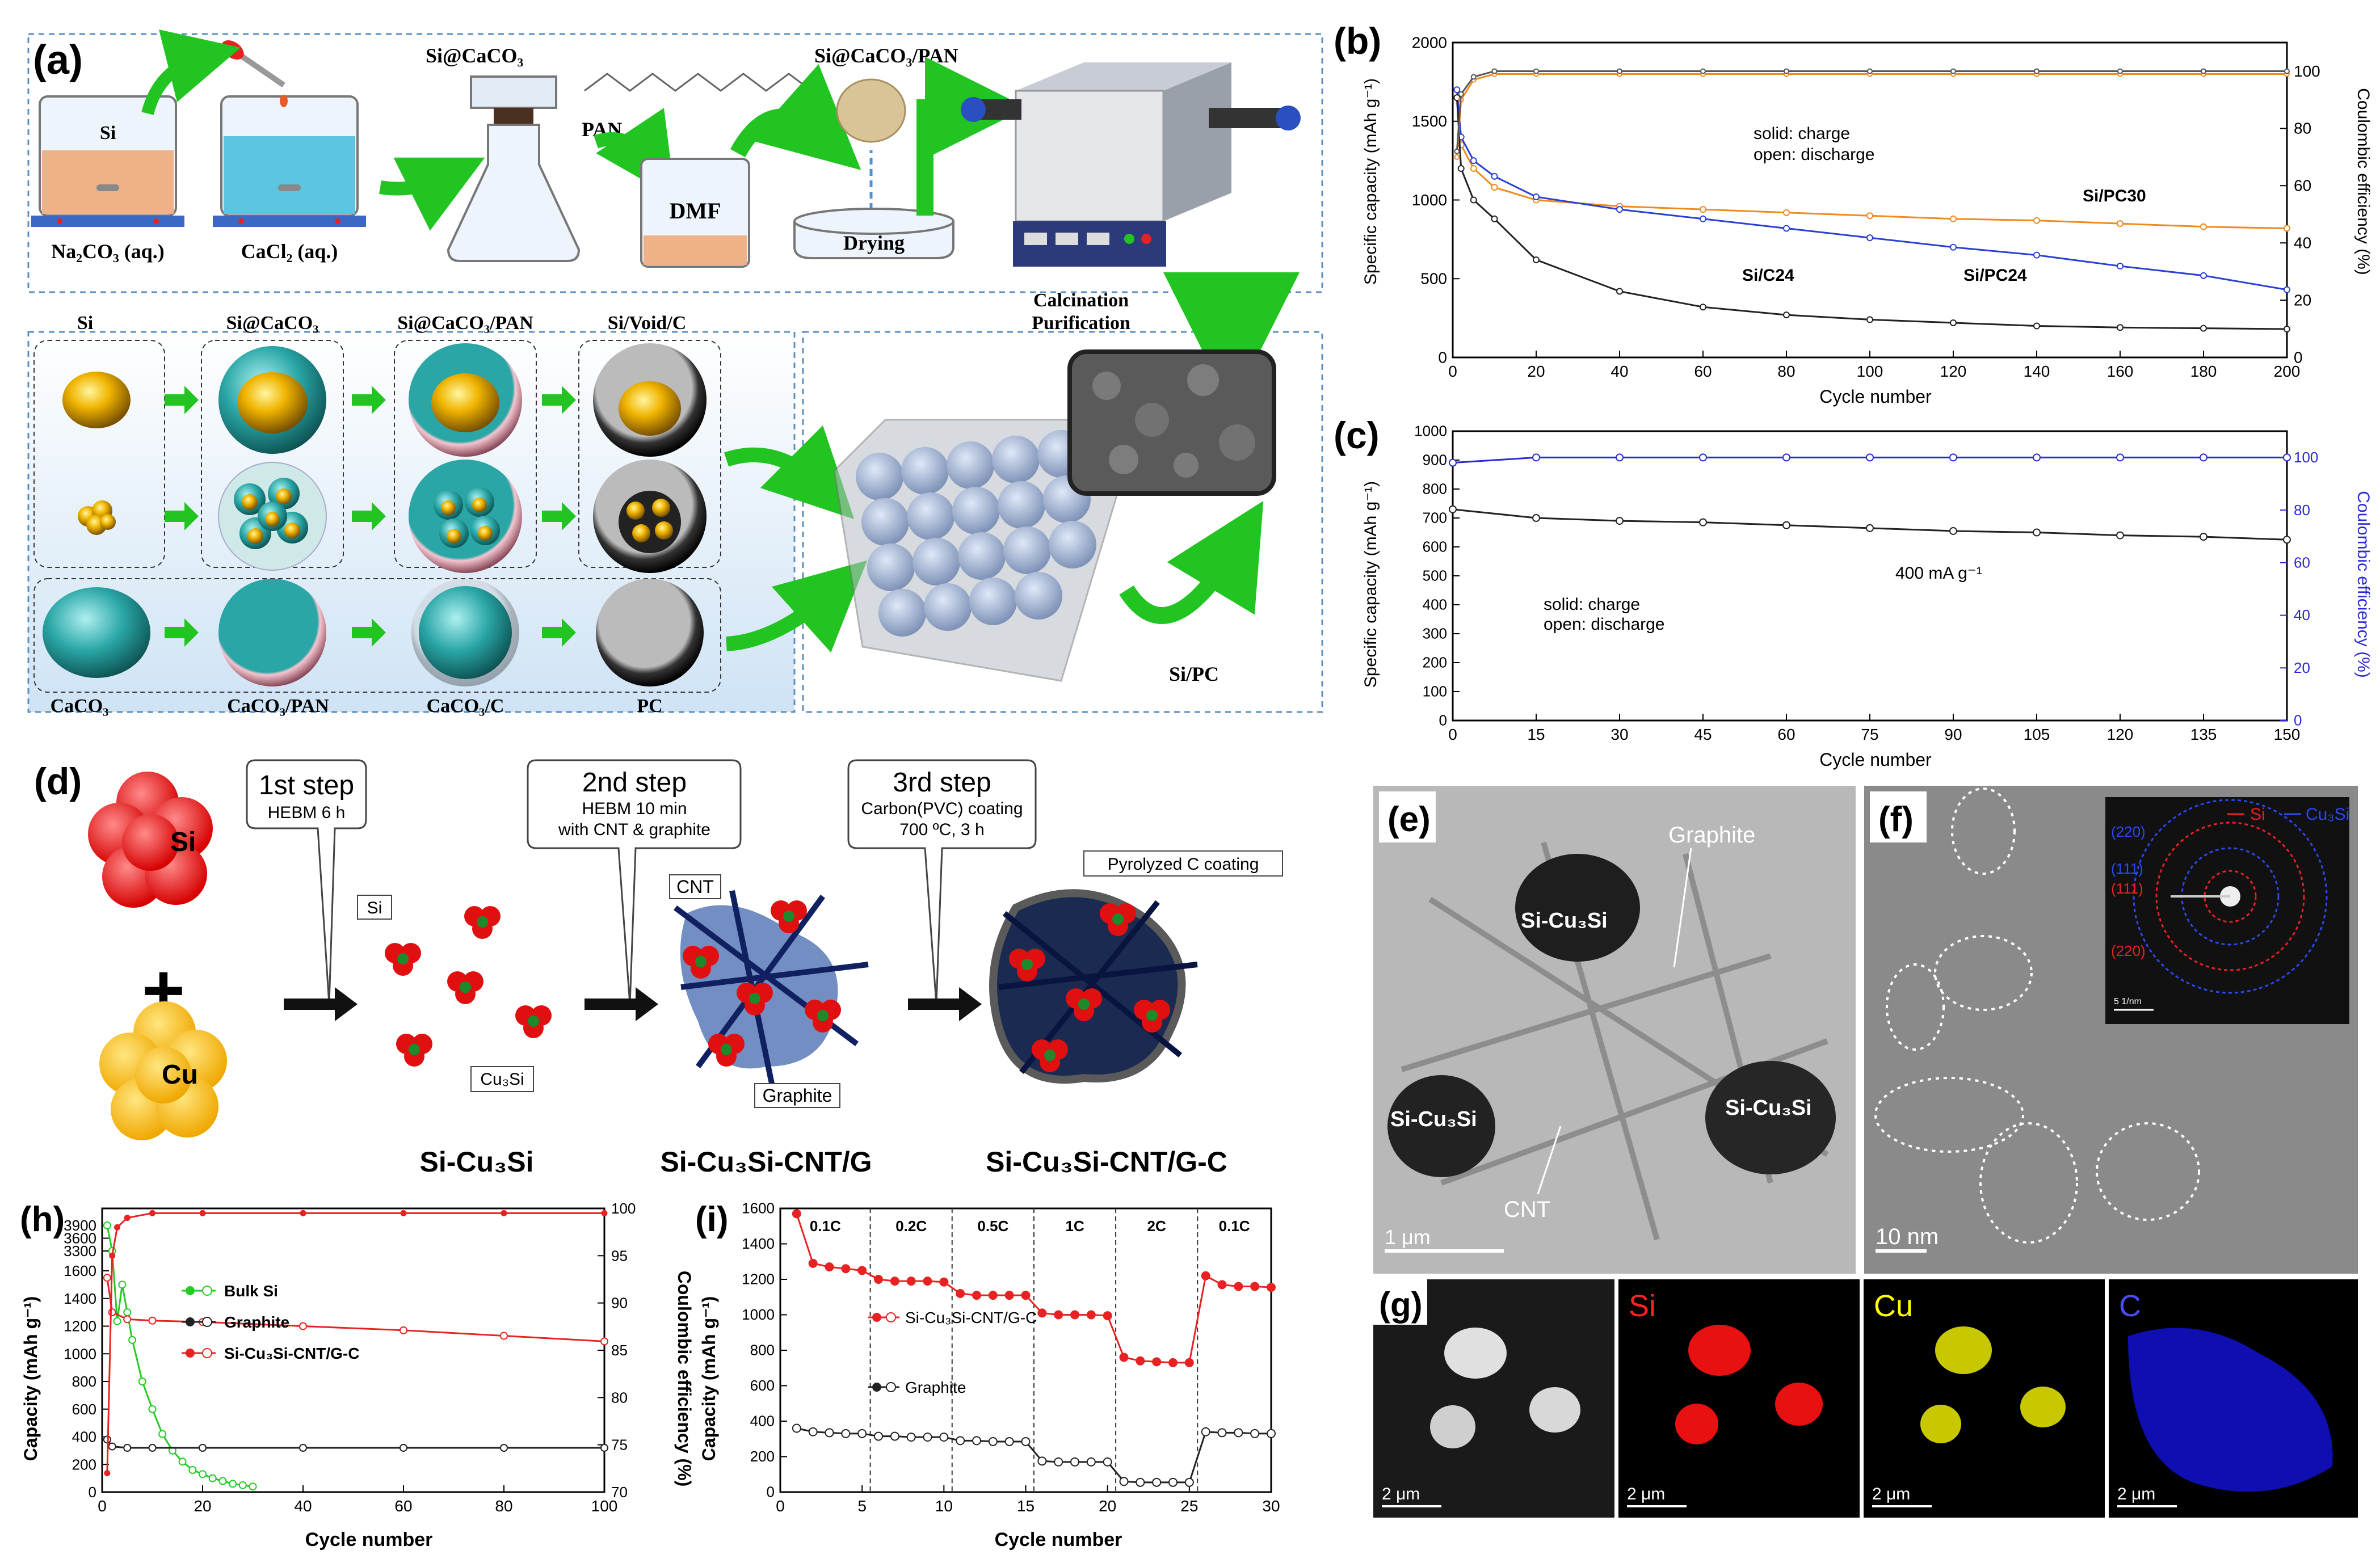  What do you see at coordinates (107, 1278) in the screenshot?
I see `h-series-2-point` at bounding box center [107, 1278].